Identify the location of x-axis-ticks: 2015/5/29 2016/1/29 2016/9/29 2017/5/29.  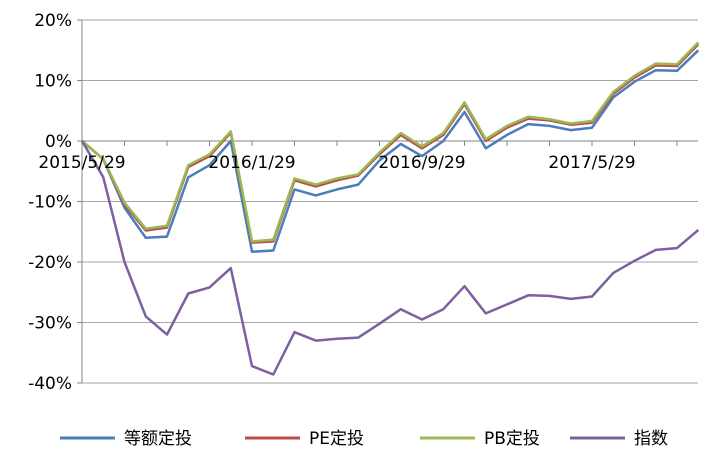
(336, 163).